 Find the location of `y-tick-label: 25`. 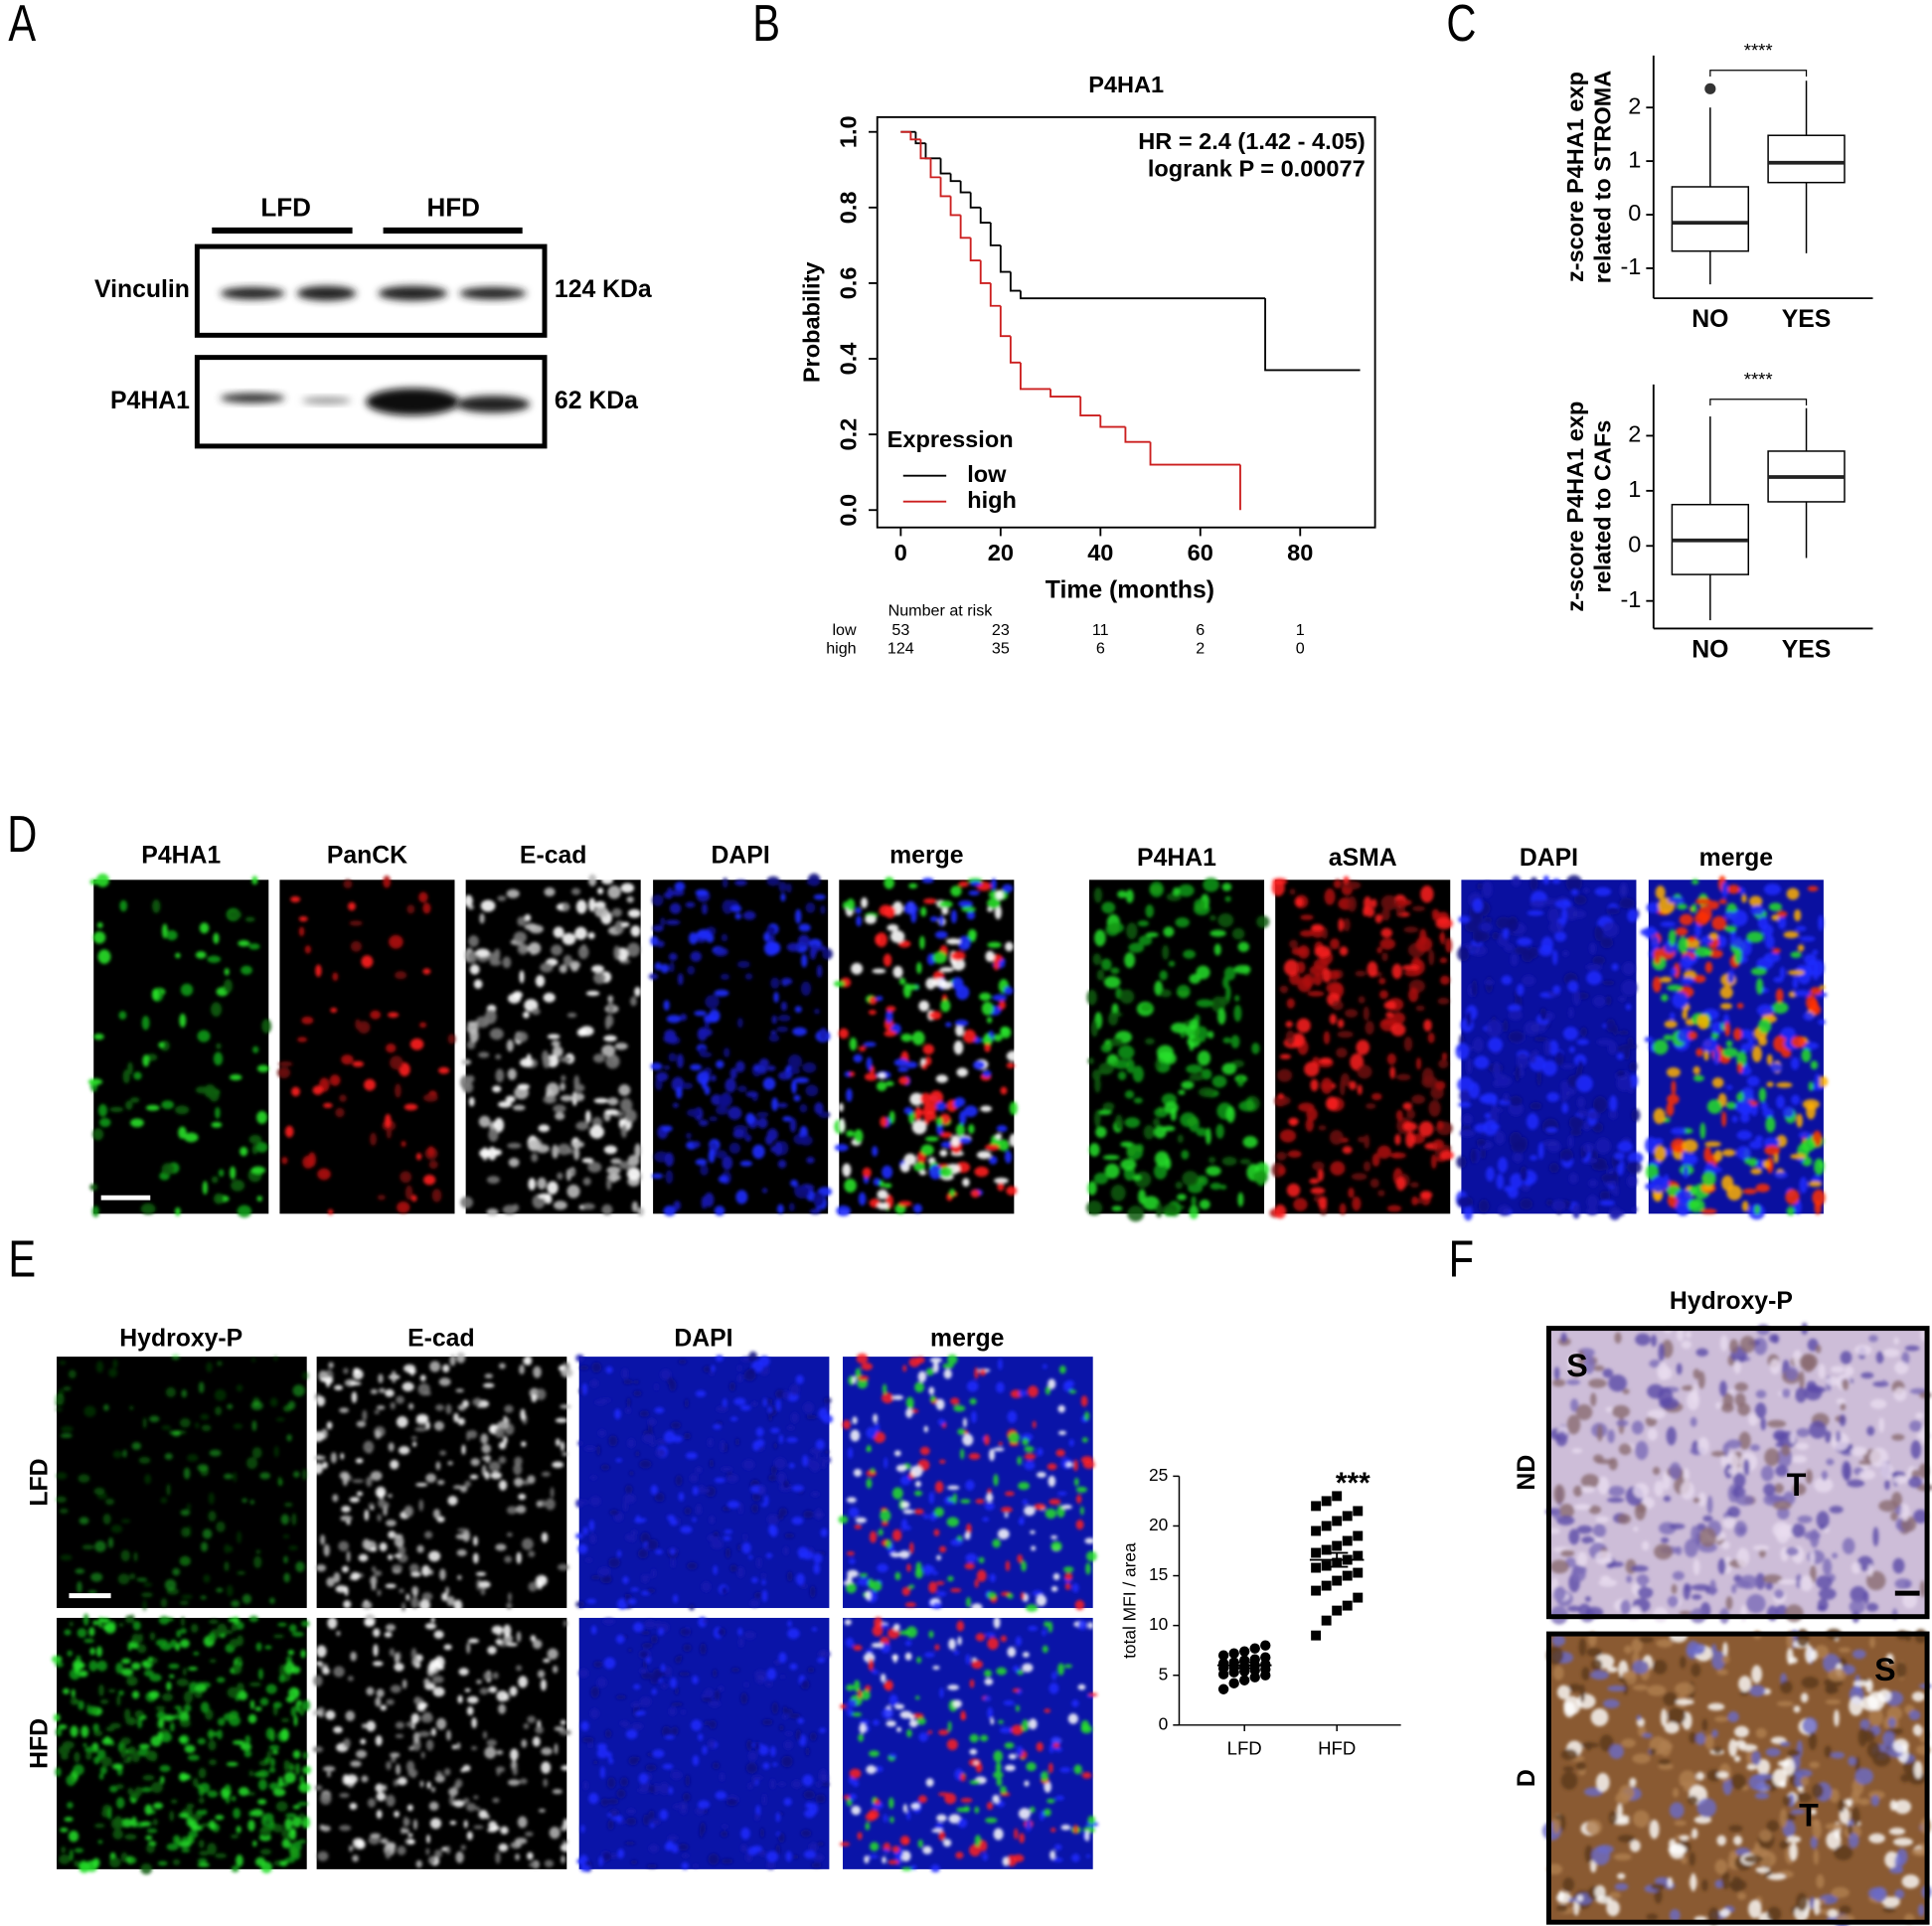

y-tick-label: 25 is located at coordinates (1158, 1475).